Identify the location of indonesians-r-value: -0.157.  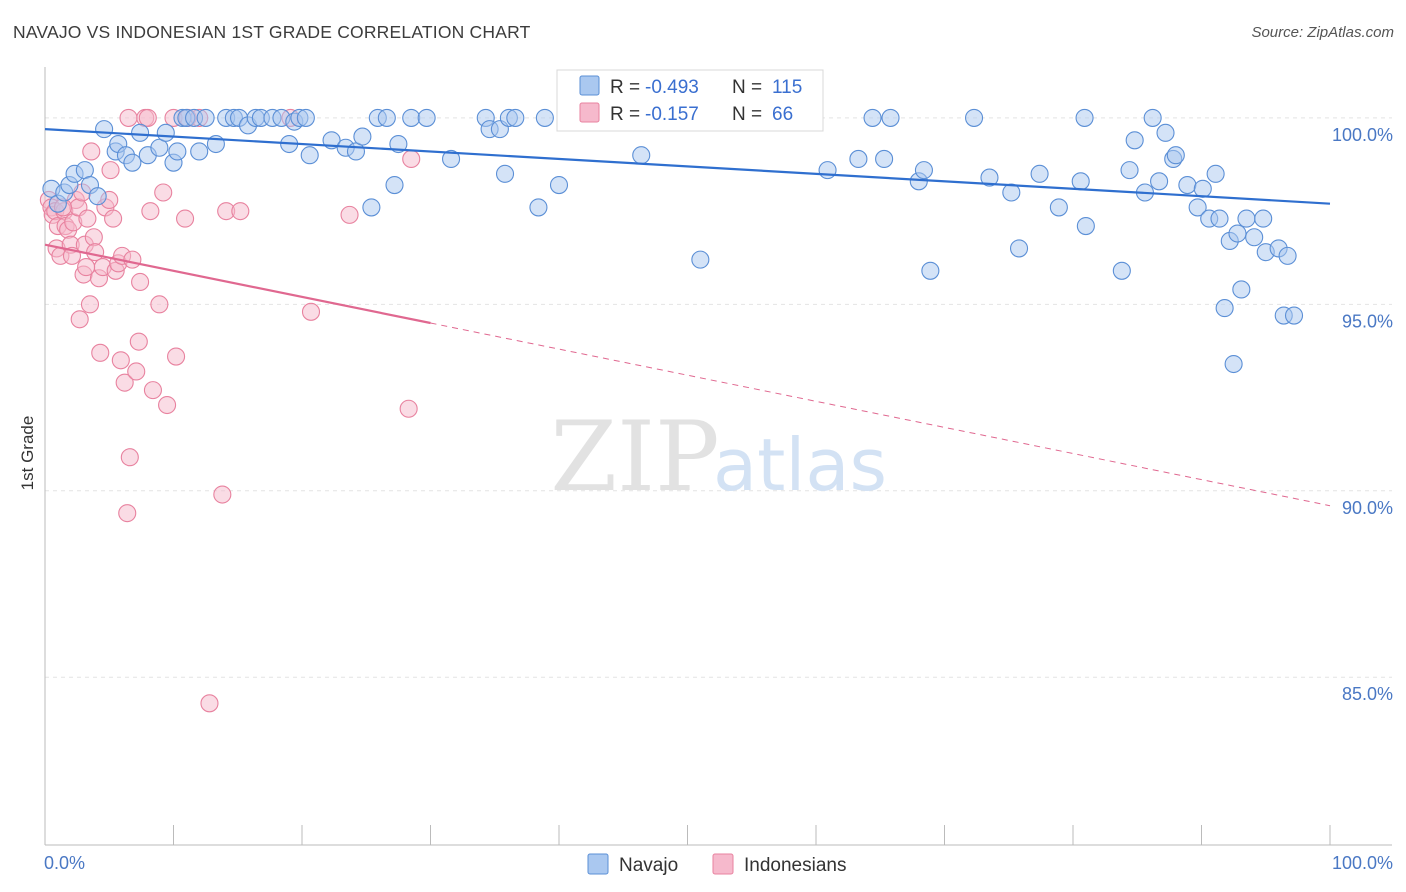
(672, 114).